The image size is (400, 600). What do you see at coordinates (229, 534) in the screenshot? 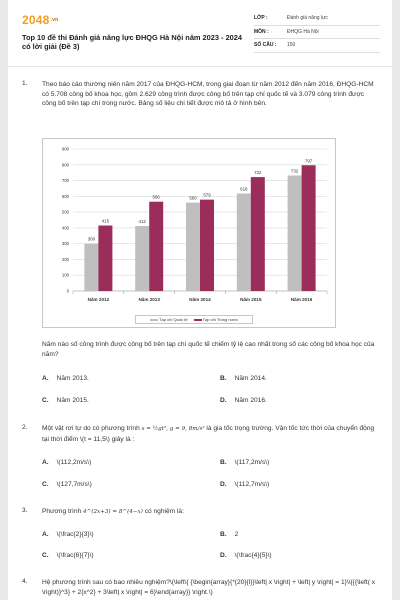
I see `option-b: B. 2` at bounding box center [229, 534].